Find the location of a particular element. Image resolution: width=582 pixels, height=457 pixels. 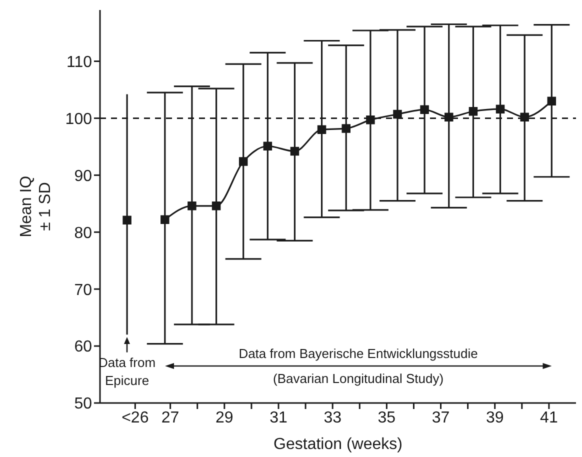

x-tick-label: 41 is located at coordinates (549, 417).